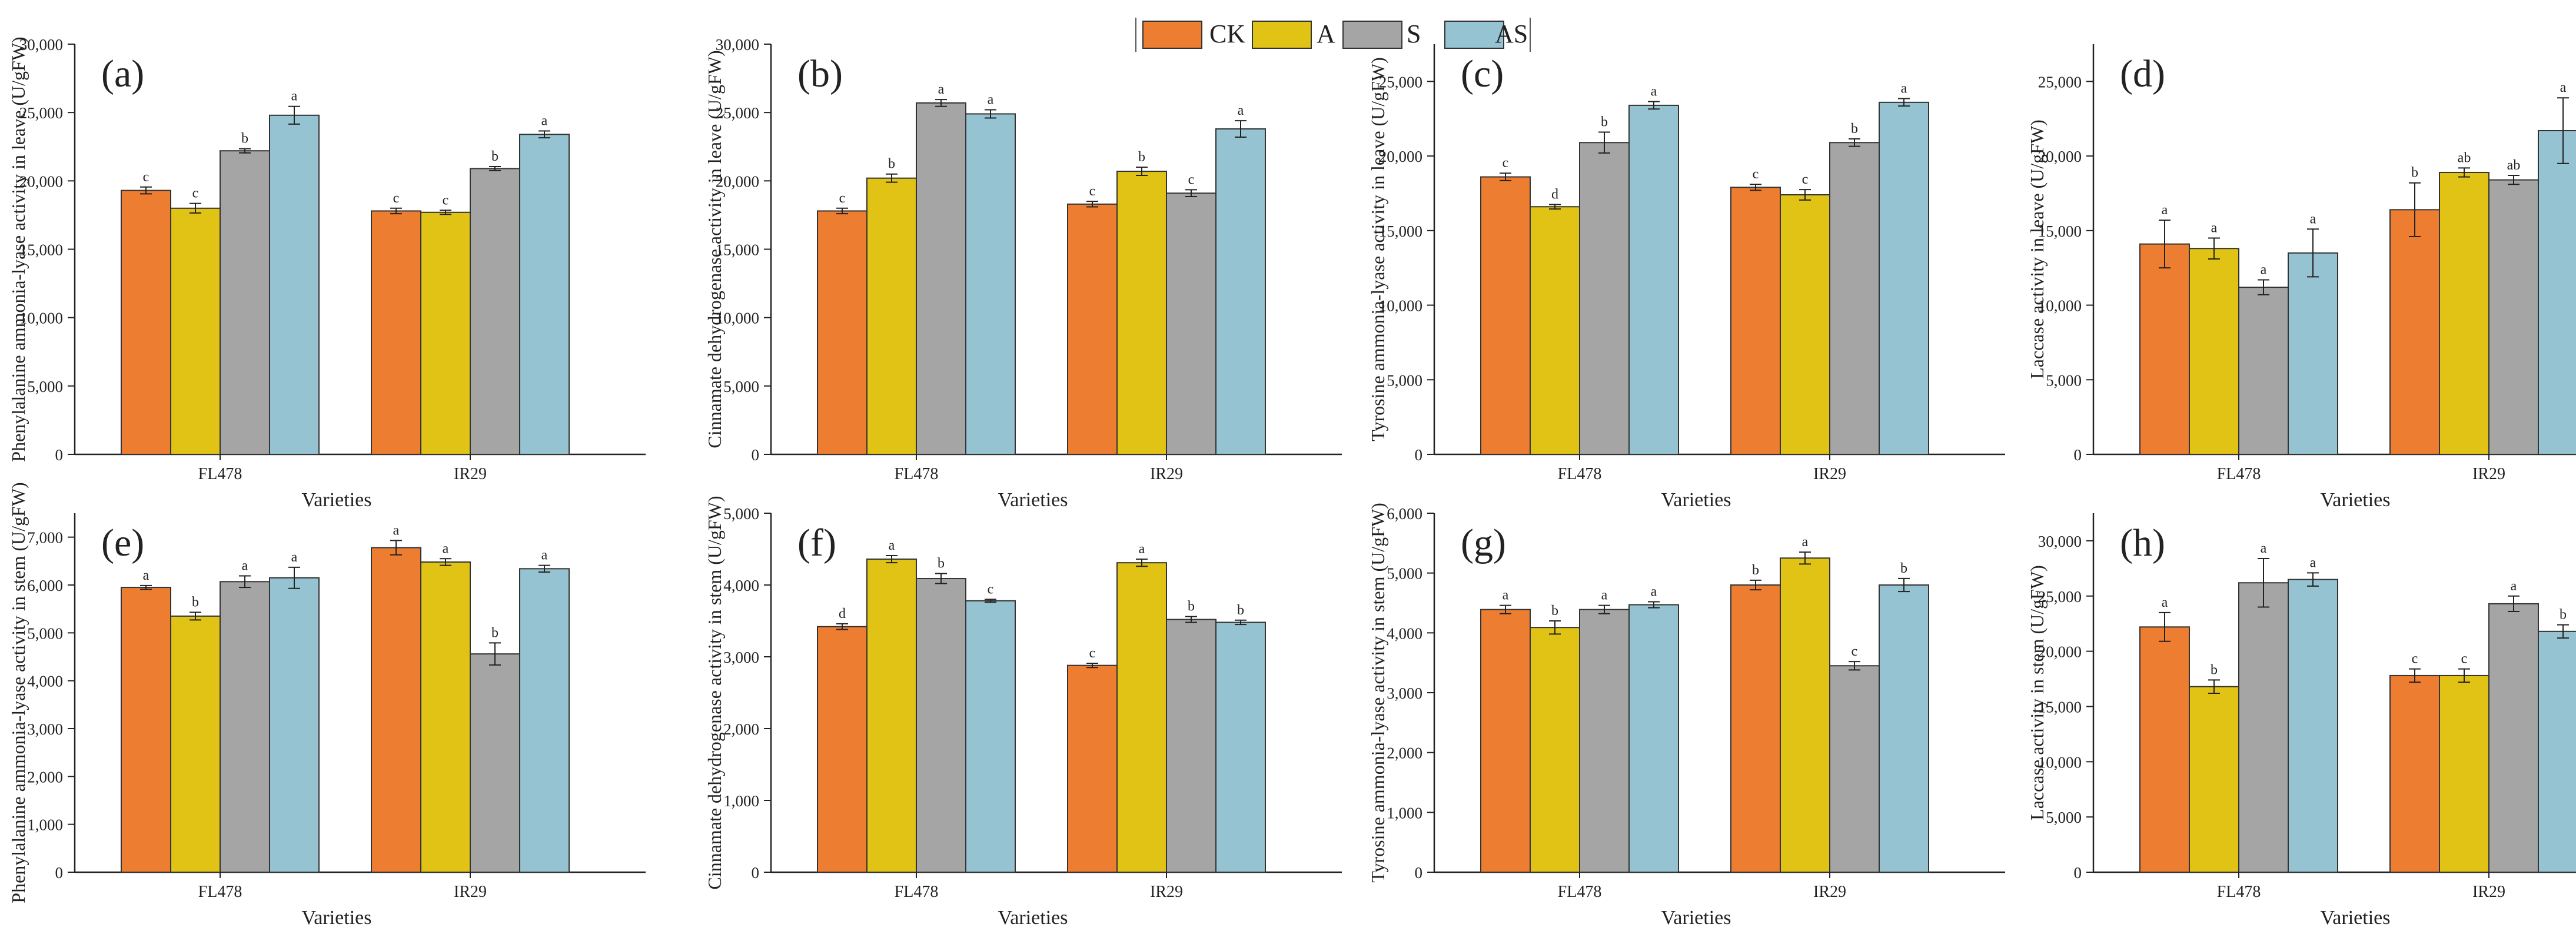 The height and width of the screenshot is (944, 2576). Describe the element at coordinates (122, 73) in the screenshot. I see `panel-label: (a)` at that location.